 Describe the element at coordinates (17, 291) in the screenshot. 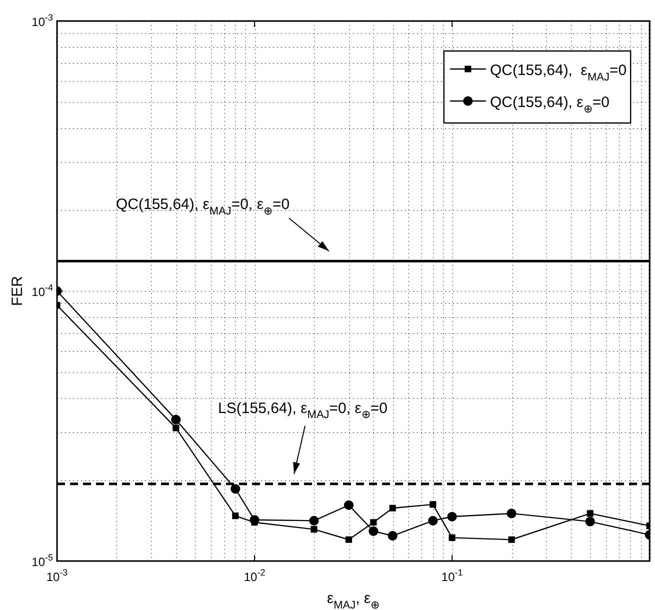

I see `y-axis-title: FER` at that location.